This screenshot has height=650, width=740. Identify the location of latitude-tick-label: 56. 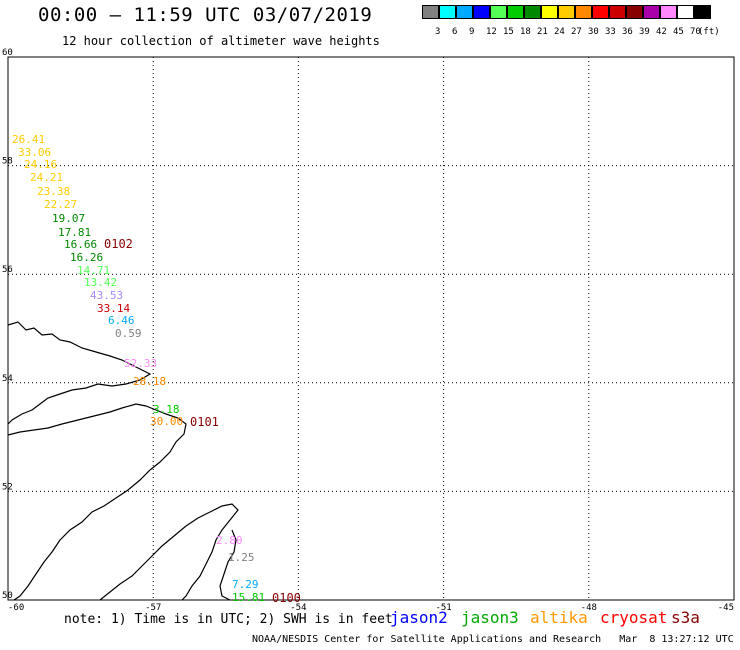
(7, 270).